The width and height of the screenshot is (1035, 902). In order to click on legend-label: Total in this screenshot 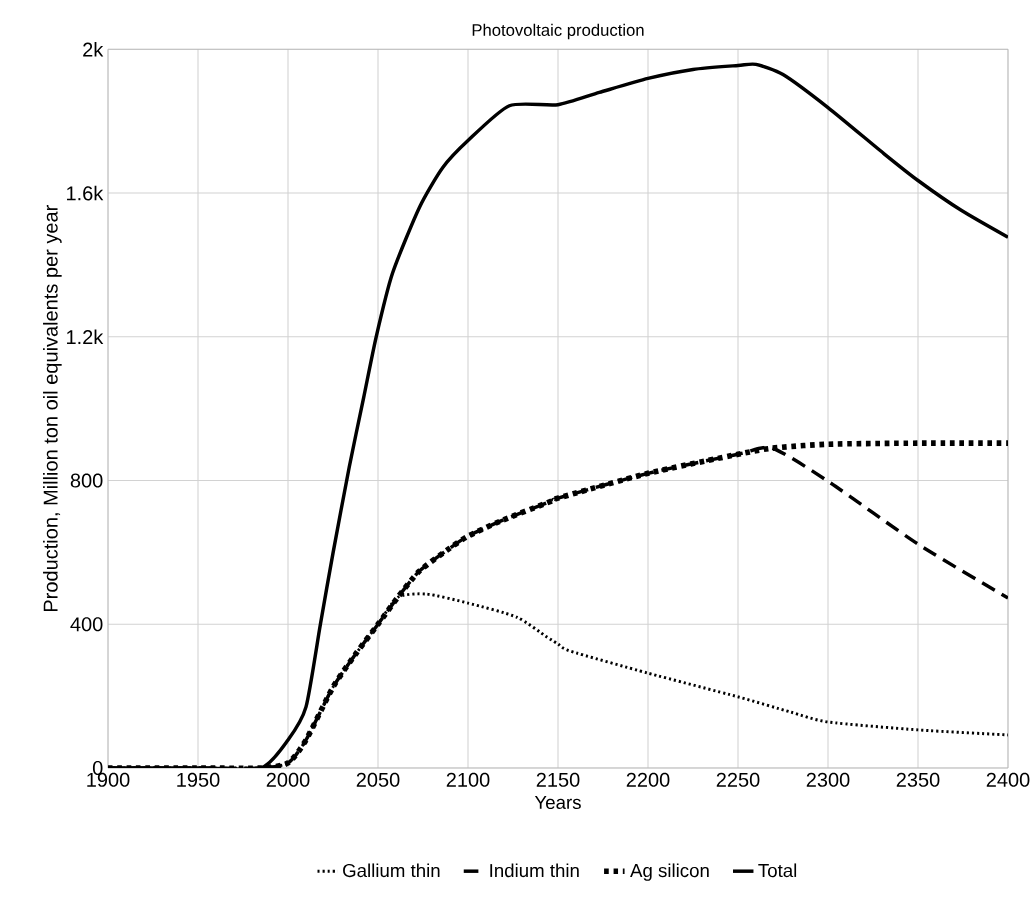, I will do `click(777, 870)`.